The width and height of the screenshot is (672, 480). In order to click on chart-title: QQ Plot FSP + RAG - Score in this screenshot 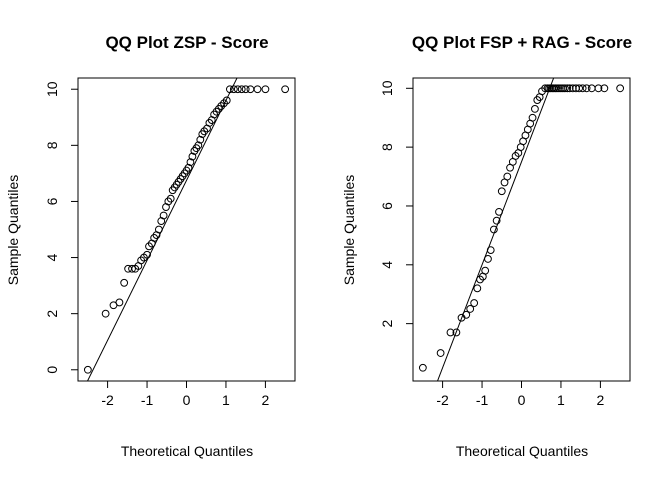, I will do `click(522, 42)`.